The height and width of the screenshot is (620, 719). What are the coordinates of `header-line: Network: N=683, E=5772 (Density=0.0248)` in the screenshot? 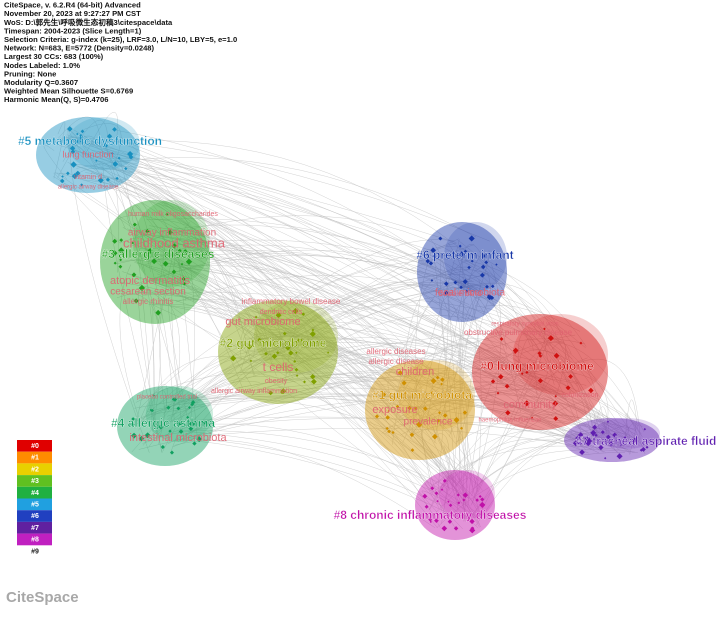 It's located at (79, 48).